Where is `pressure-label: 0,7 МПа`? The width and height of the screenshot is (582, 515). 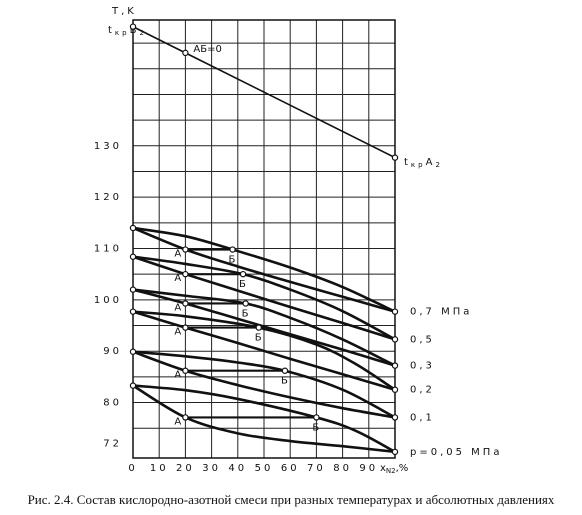
pressure-label: 0,7 МПа is located at coordinates (441, 312).